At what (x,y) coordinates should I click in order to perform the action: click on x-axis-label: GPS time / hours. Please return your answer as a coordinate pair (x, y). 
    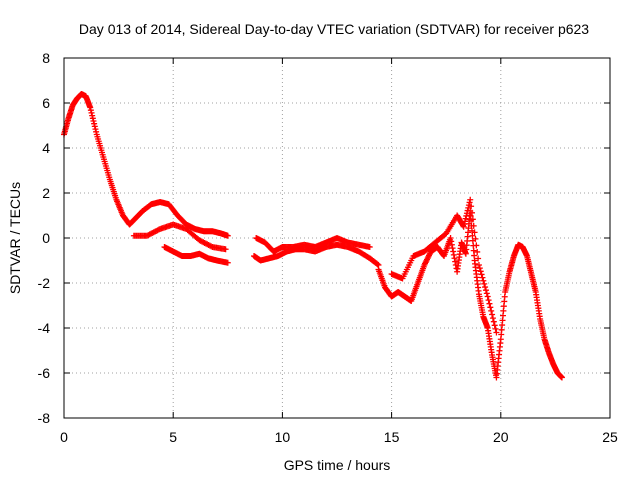
    Looking at the image, I should click on (337, 465).